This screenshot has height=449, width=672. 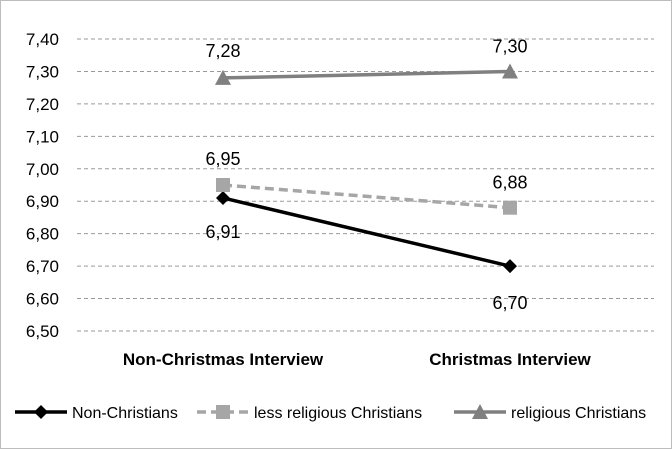 I want to click on y-tick-label: 6,90, so click(x=42, y=201).